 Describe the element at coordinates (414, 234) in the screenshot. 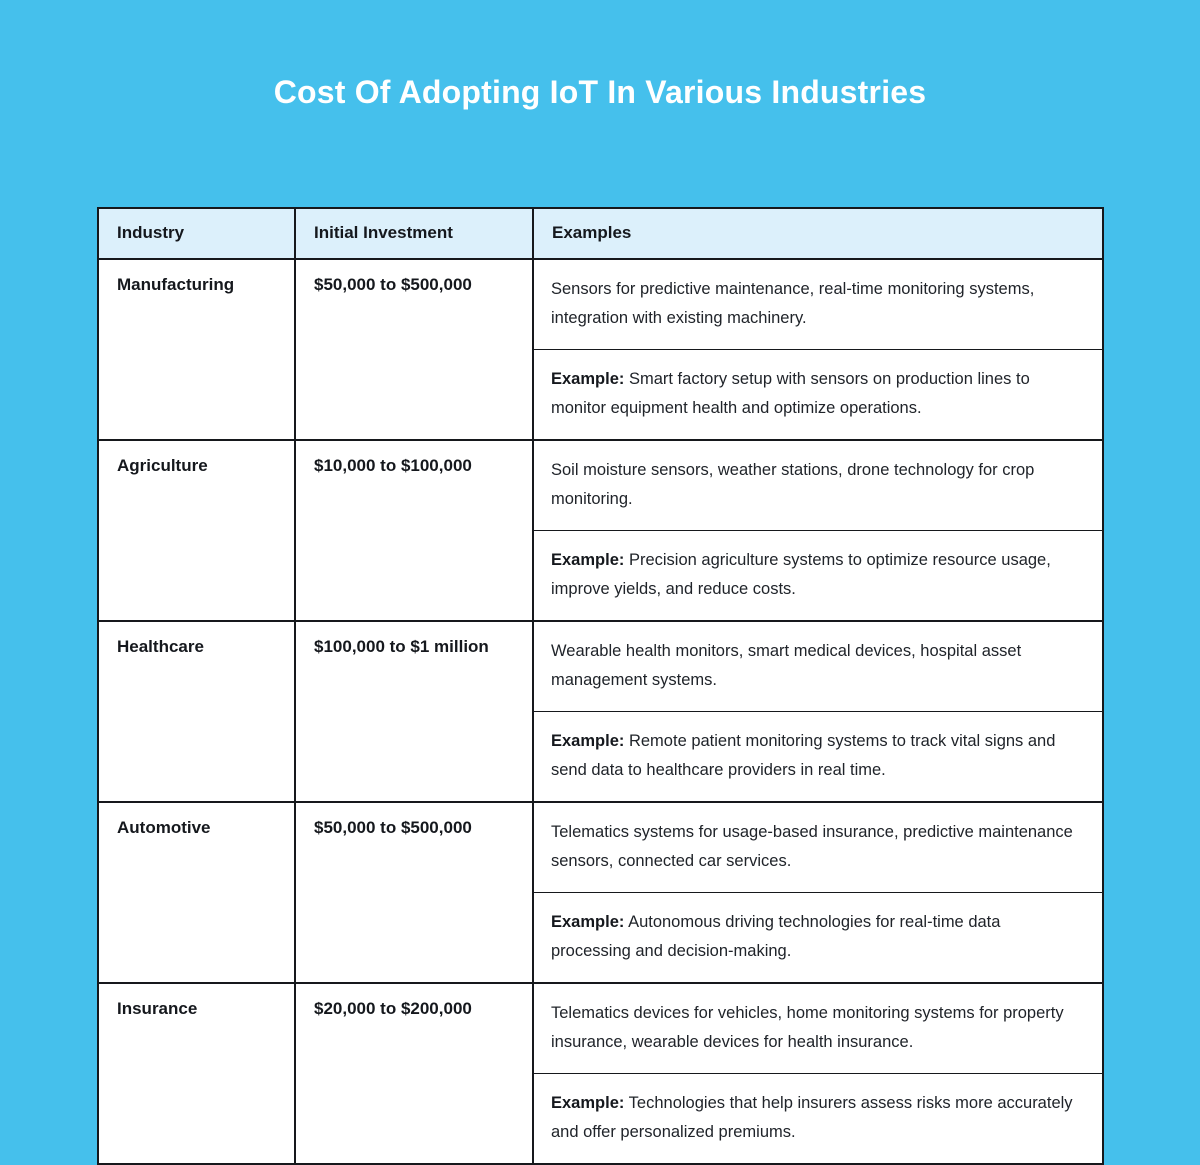

I see `column-header-initial-investment: Initial Investment` at that location.